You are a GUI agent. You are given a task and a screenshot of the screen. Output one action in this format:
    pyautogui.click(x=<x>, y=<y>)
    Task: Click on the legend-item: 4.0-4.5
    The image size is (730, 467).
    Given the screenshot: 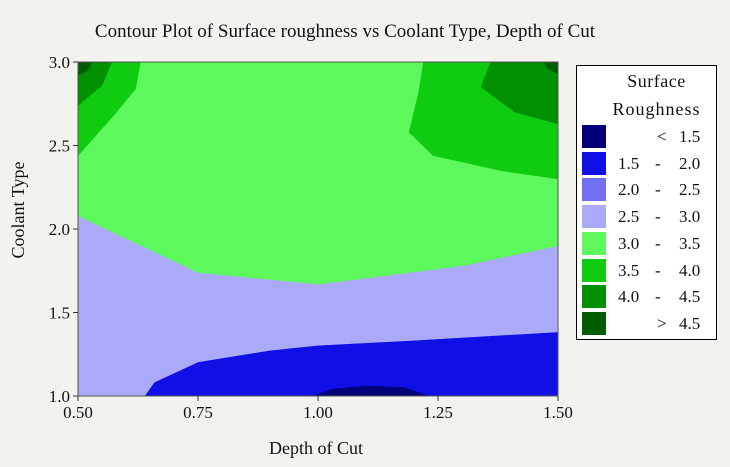 What is the action you would take?
    pyautogui.click(x=647, y=297)
    